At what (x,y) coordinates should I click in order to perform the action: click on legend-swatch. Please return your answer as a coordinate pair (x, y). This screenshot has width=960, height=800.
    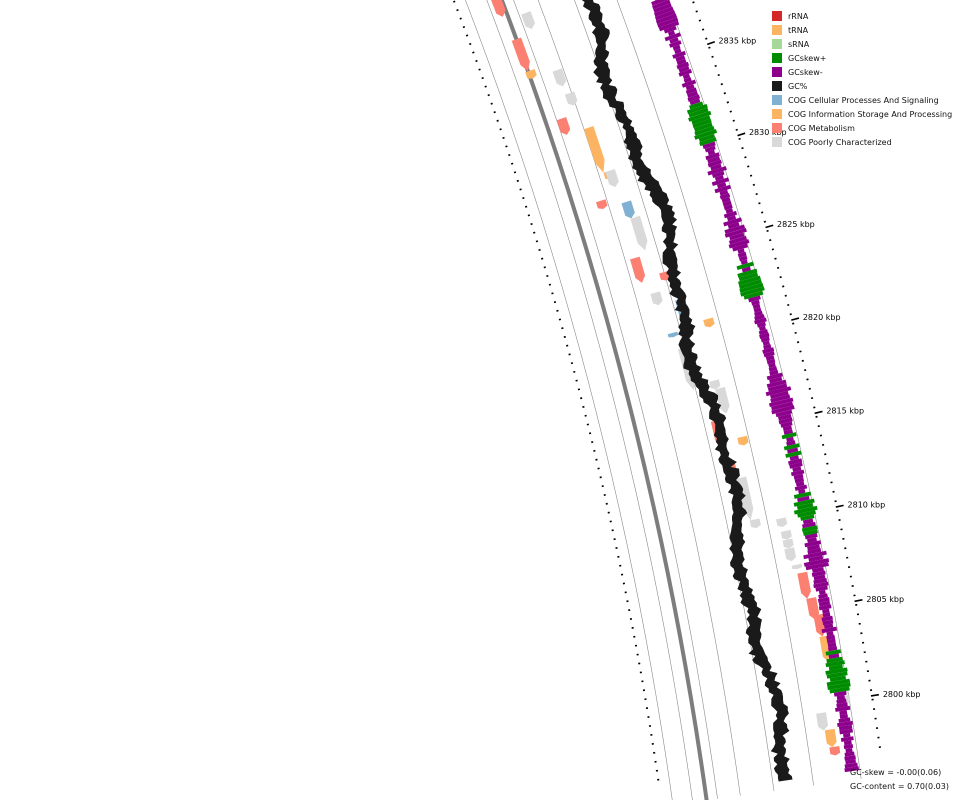
    Looking at the image, I should click on (777, 58).